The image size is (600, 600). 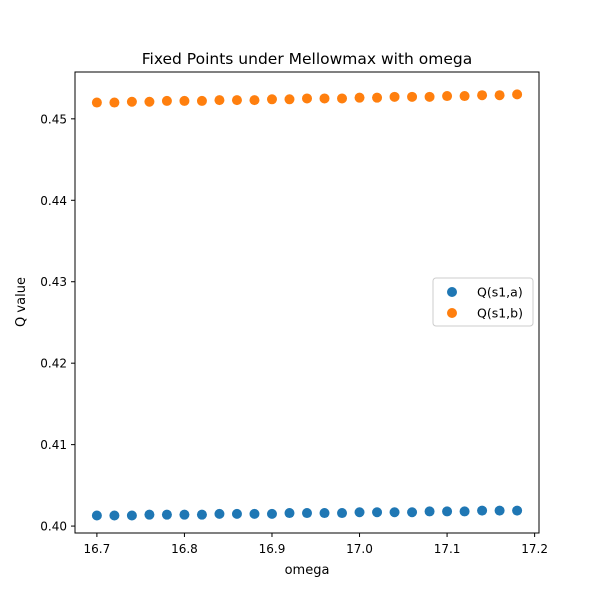 What do you see at coordinates (447, 549) in the screenshot?
I see `x-tick-label: 17.1` at bounding box center [447, 549].